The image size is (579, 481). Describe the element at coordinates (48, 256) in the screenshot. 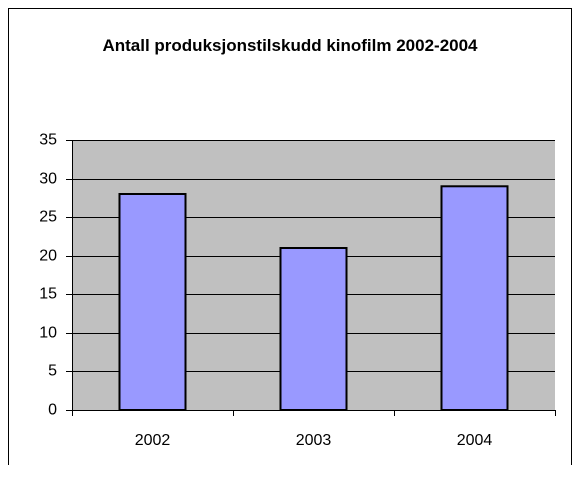

I see `y-tick-label: 20` at that location.